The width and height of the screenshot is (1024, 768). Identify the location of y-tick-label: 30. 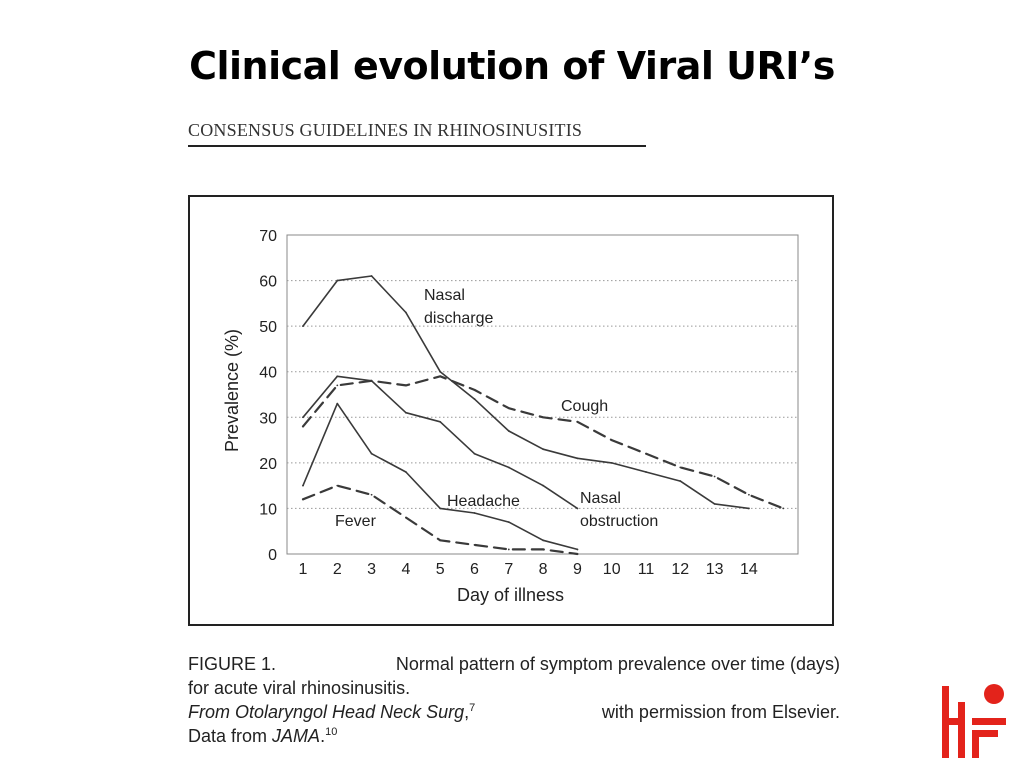
(268, 418).